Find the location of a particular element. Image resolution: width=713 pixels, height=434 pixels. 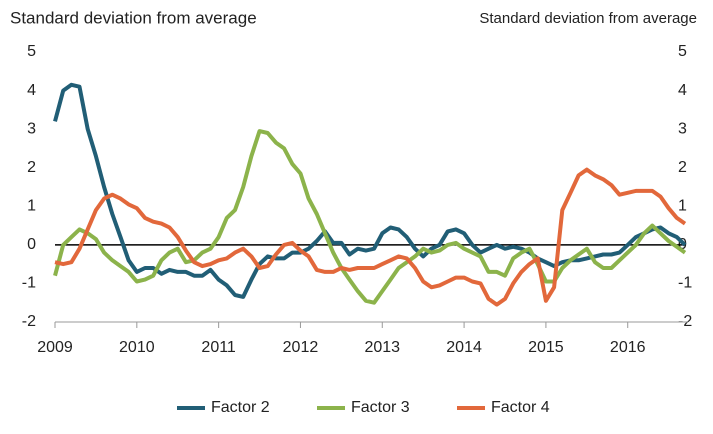

y-tick-label: 3 is located at coordinates (31, 128).